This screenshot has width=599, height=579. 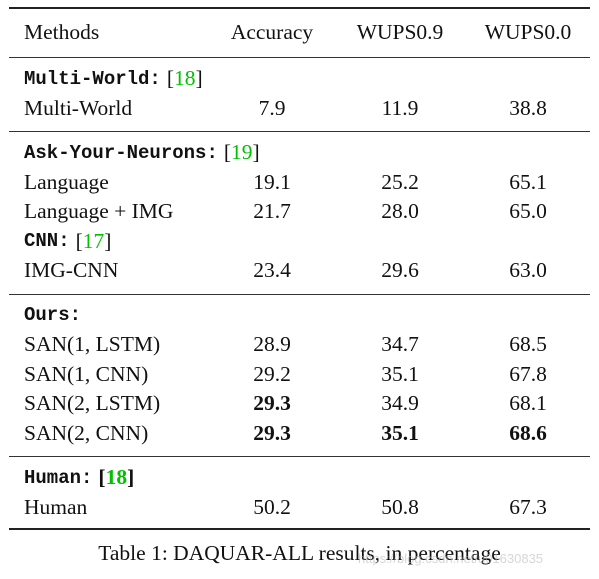 What do you see at coordinates (400, 181) in the screenshot?
I see `wups09-cell: 25.2` at bounding box center [400, 181].